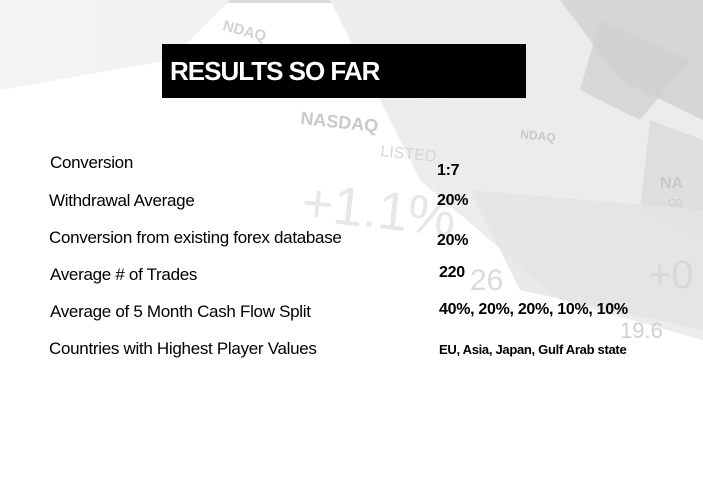  What do you see at coordinates (124, 274) in the screenshot?
I see `row-label-average-trades: Average # of Trades` at bounding box center [124, 274].